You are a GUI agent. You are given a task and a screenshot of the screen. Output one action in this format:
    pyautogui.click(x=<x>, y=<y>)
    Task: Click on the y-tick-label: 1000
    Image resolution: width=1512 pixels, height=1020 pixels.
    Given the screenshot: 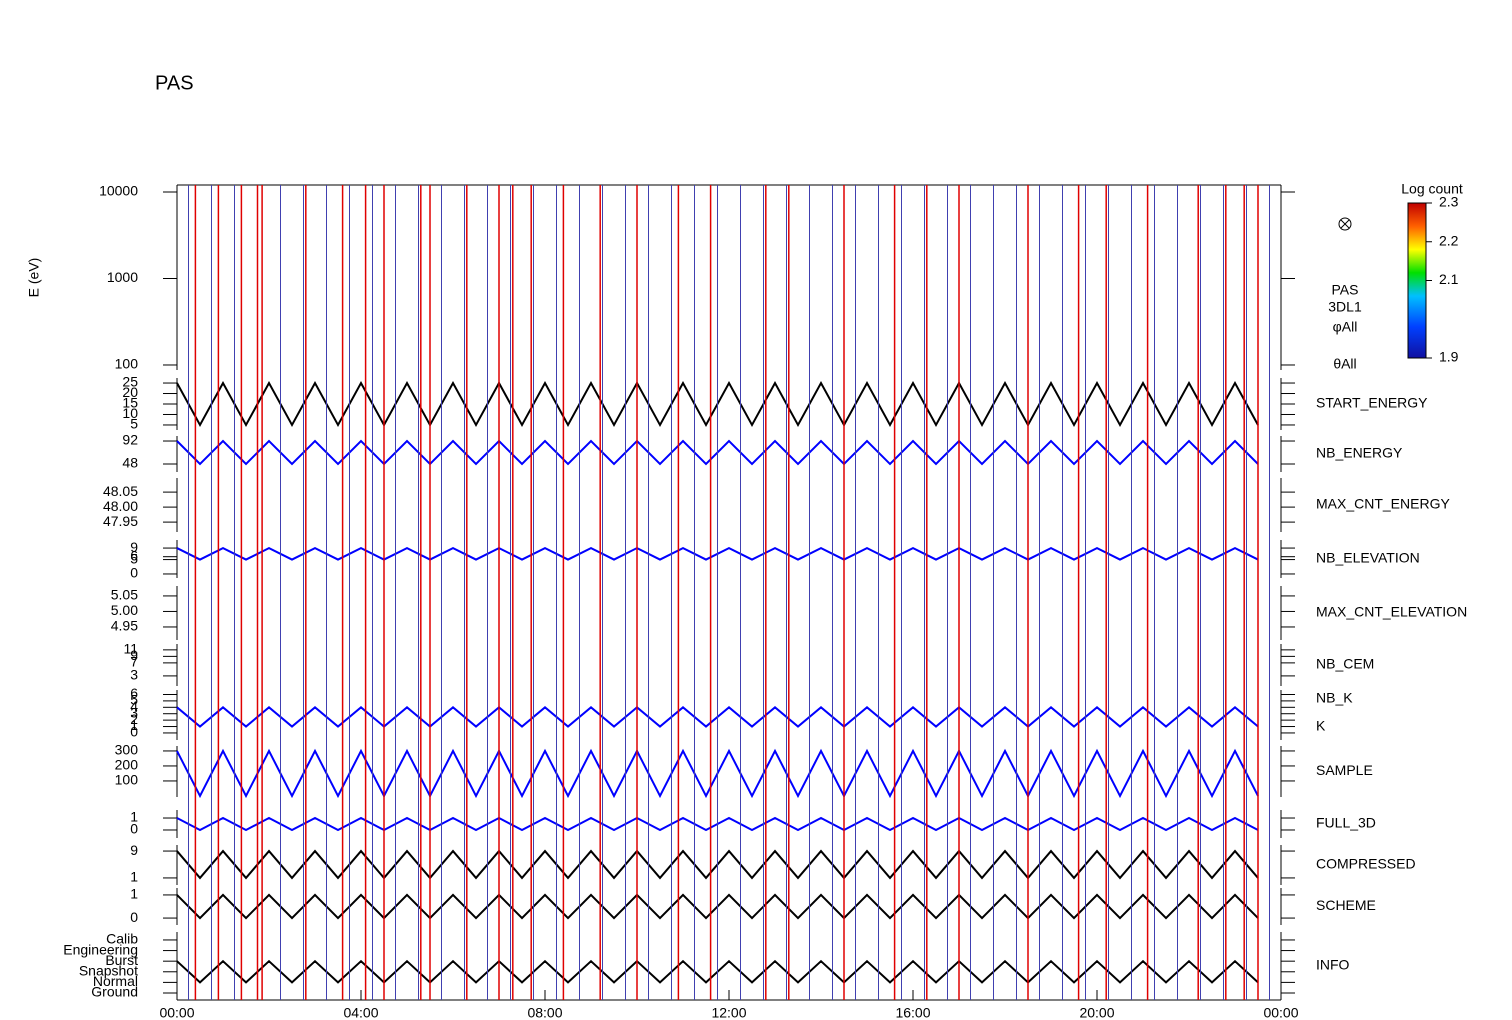 What is the action you would take?
    pyautogui.click(x=122, y=277)
    